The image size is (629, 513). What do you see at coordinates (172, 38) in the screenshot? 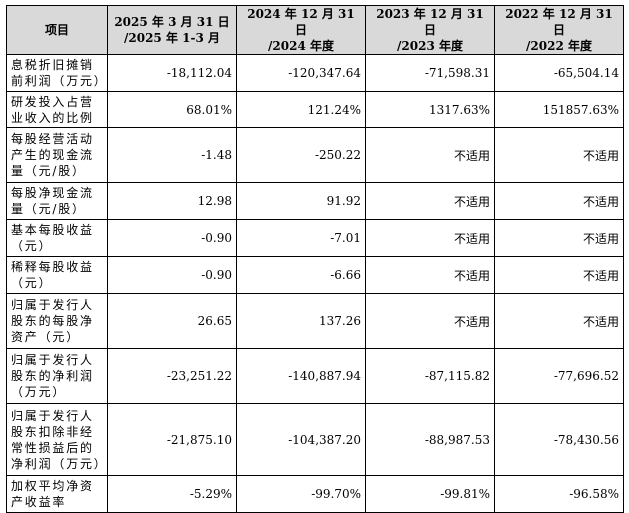
I see `header-line: /2025 年 1-3 月` at bounding box center [172, 38].